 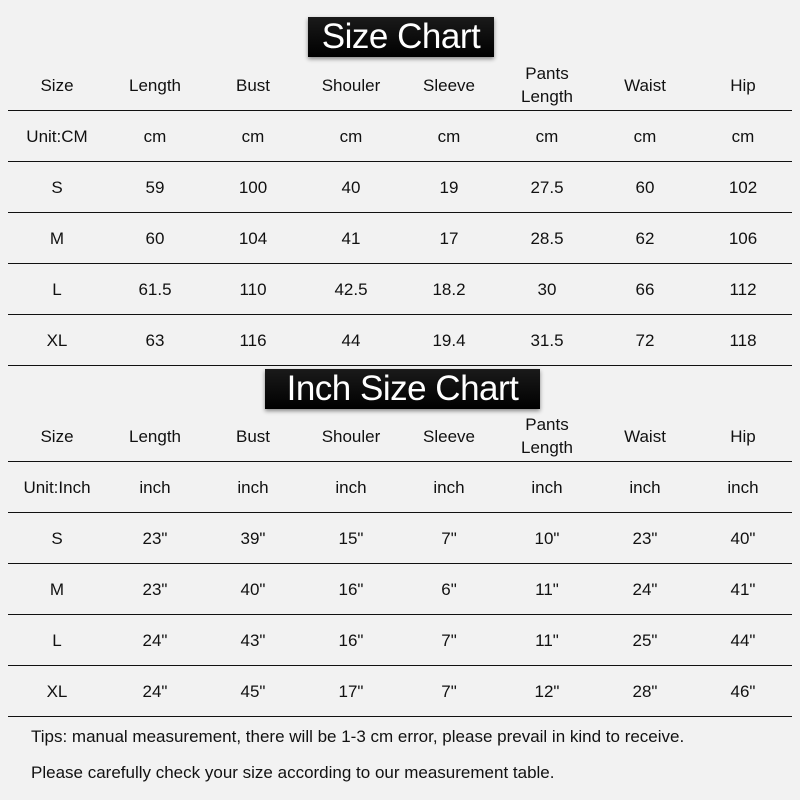 What do you see at coordinates (449, 589) in the screenshot?
I see `table-cell: 6"` at bounding box center [449, 589].